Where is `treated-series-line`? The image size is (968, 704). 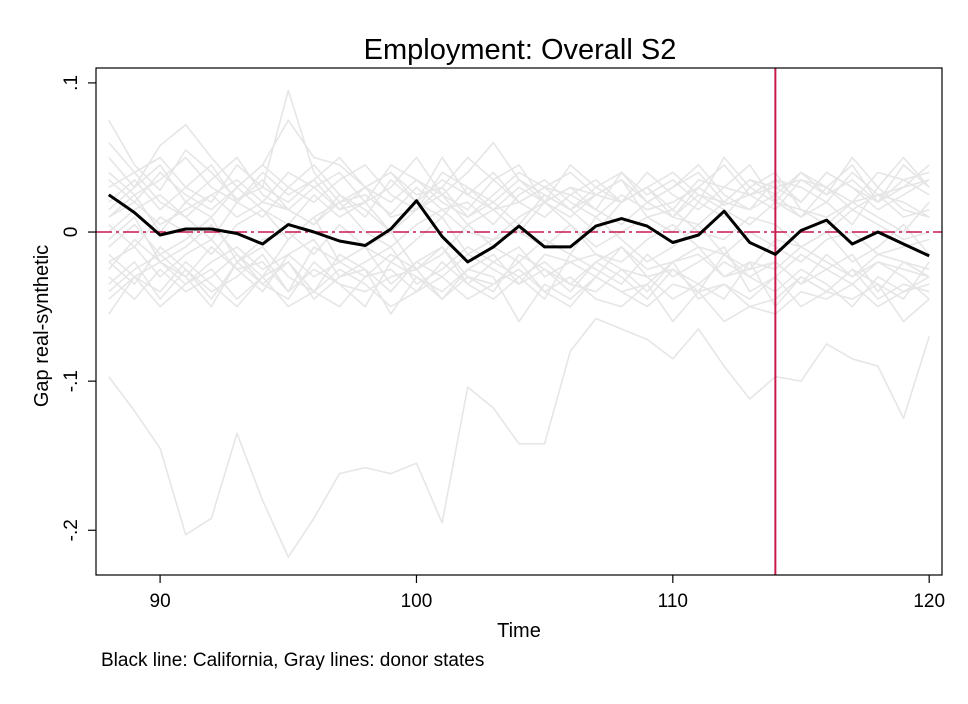 treated-series-line is located at coordinates (518, 228).